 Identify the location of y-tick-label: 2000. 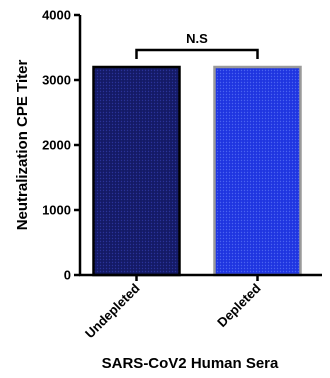
(56, 145).